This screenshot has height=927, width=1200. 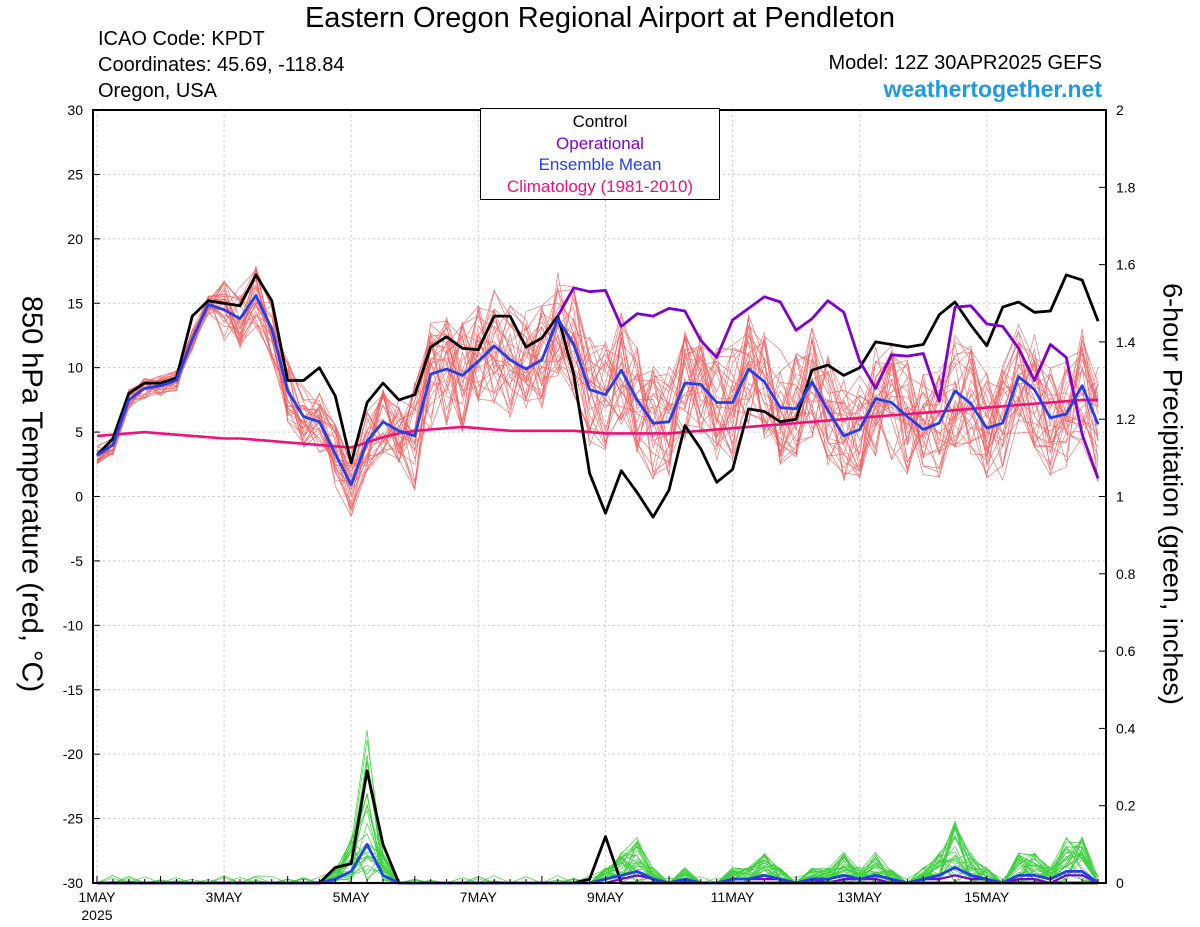 What do you see at coordinates (75, 368) in the screenshot?
I see `y-tick-label-left: 10` at bounding box center [75, 368].